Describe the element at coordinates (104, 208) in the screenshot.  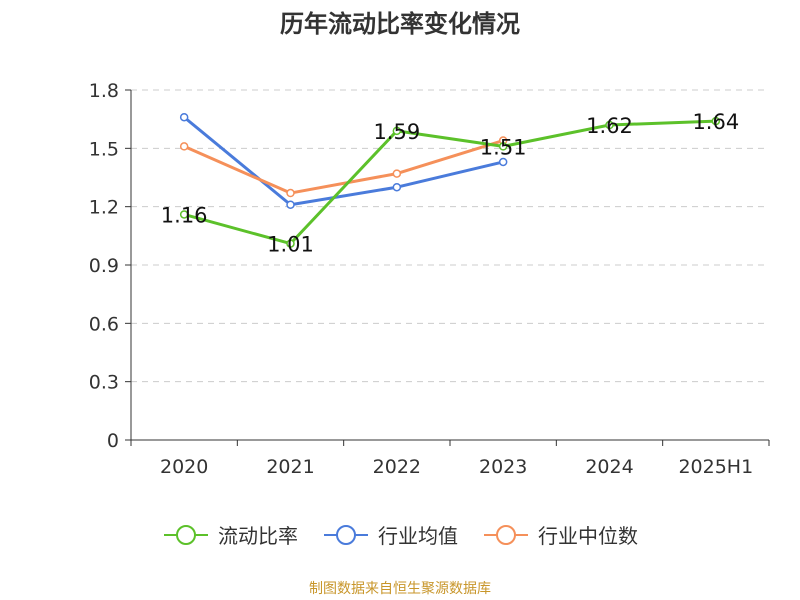
I see `y-tick-label: 1.2` at that location.